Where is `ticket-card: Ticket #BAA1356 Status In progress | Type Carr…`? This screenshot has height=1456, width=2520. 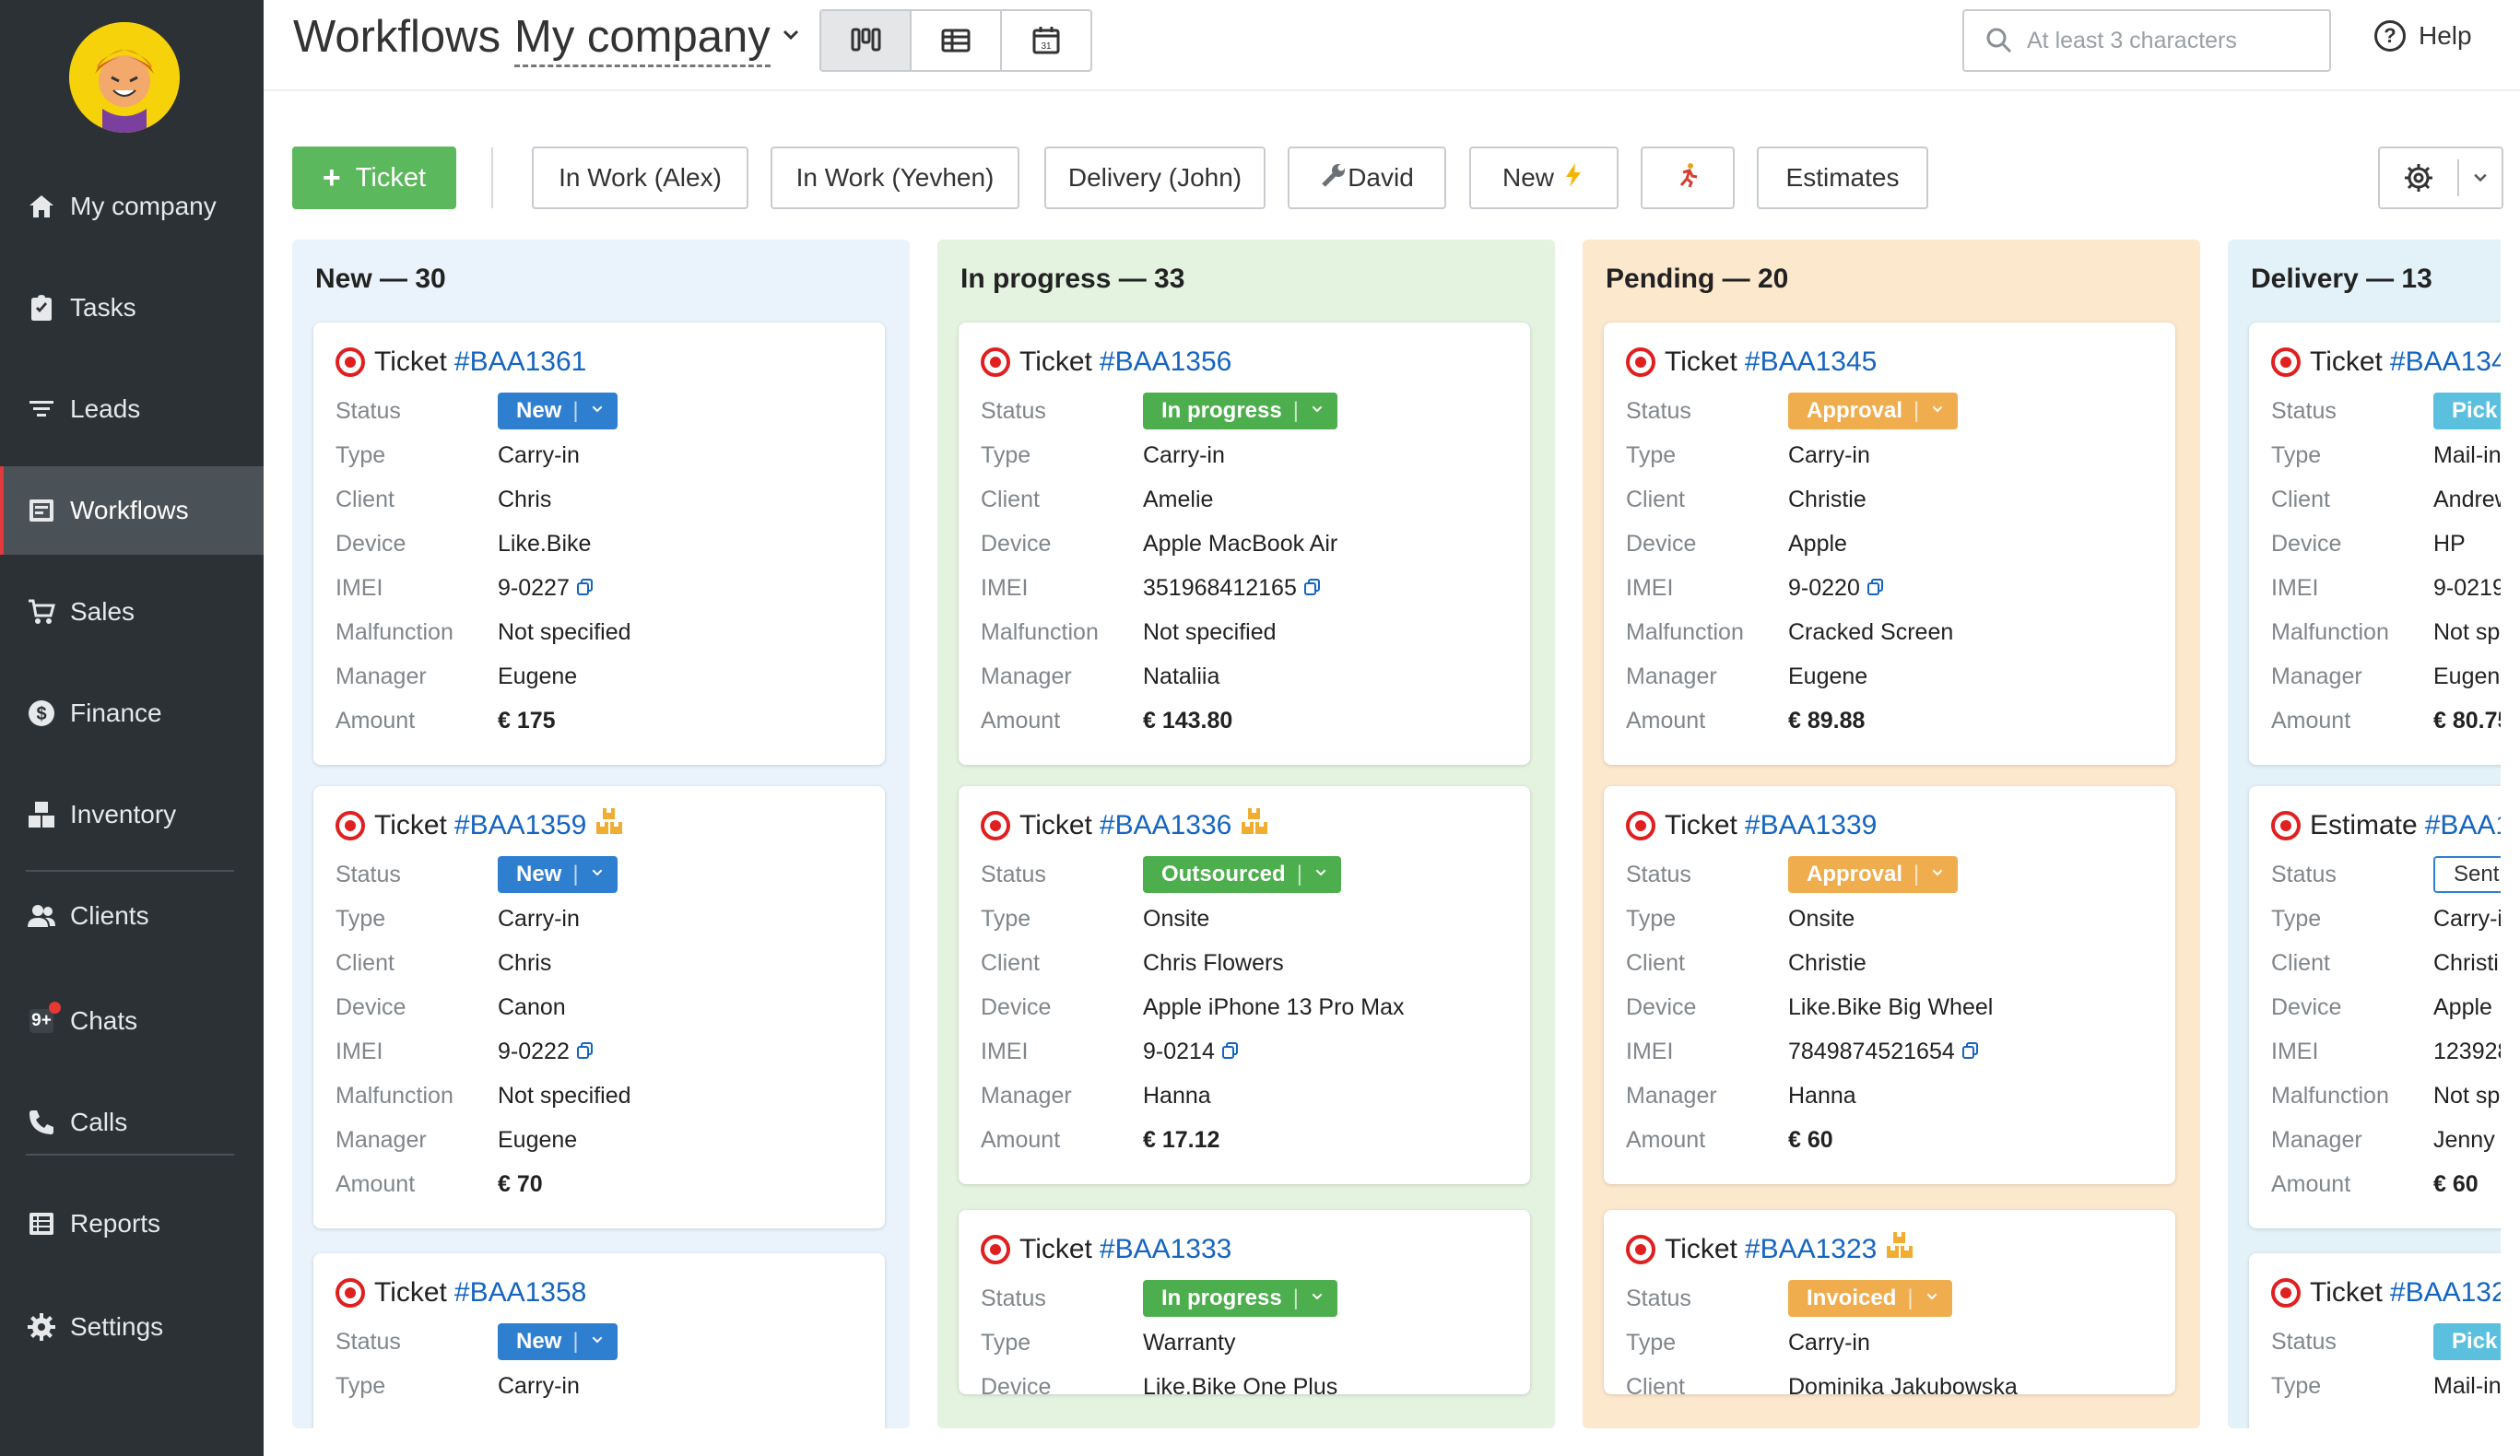
ticket-card: Ticket #BAA1356 Status In progress | Type Carr… is located at coordinates (1244, 544).